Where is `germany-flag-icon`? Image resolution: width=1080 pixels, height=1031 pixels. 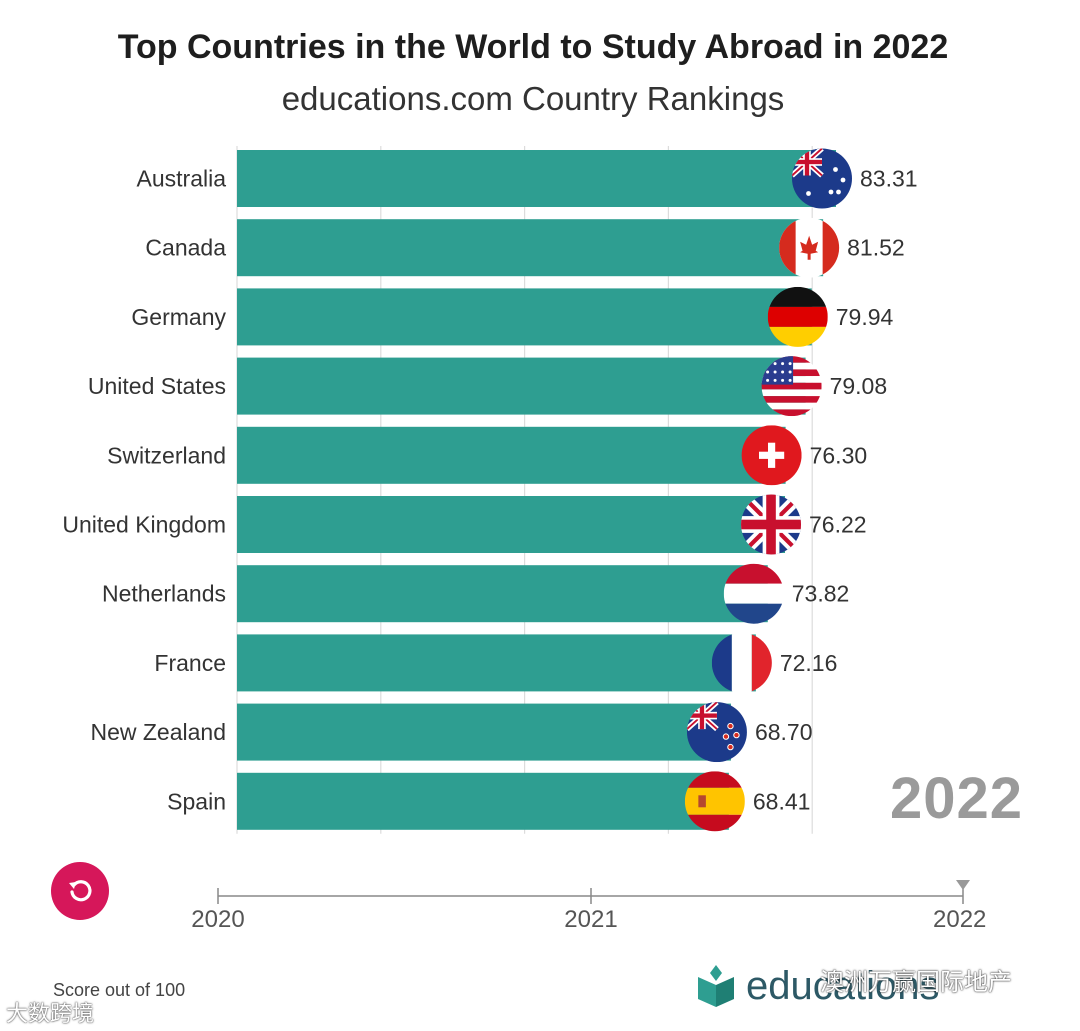
germany-flag-icon is located at coordinates (797, 316).